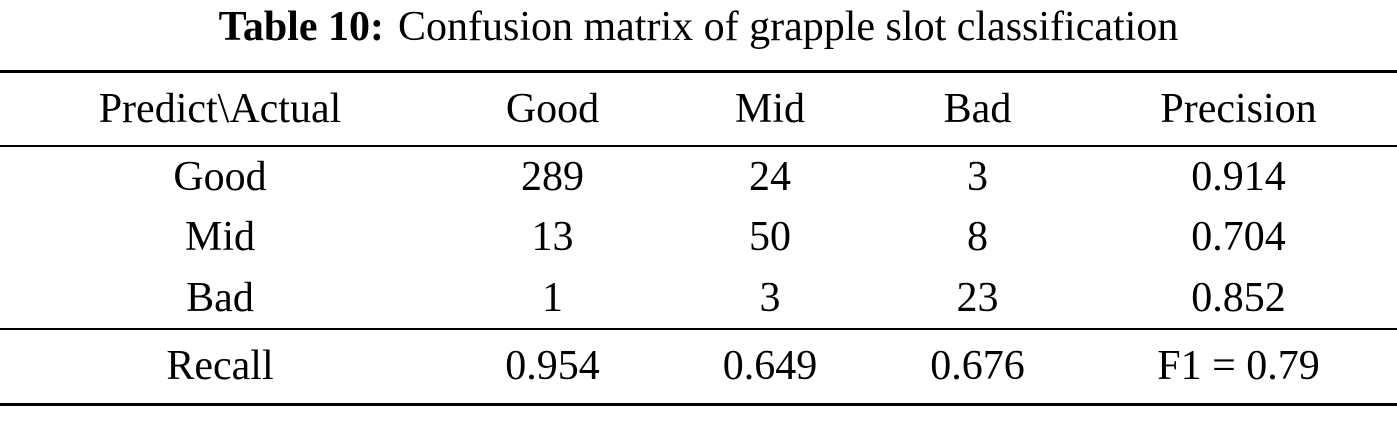  What do you see at coordinates (977, 366) in the screenshot?
I see `recall-bad: 0.676` at bounding box center [977, 366].